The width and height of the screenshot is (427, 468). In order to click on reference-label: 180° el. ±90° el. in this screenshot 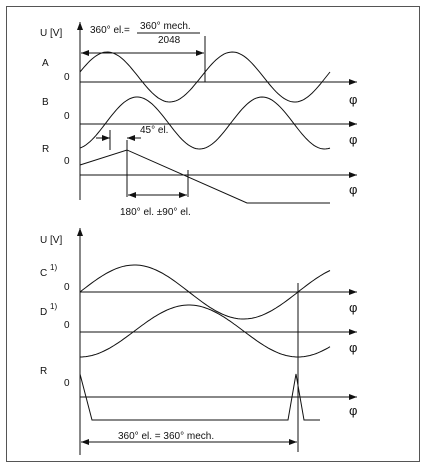, I will do `click(155, 212)`.